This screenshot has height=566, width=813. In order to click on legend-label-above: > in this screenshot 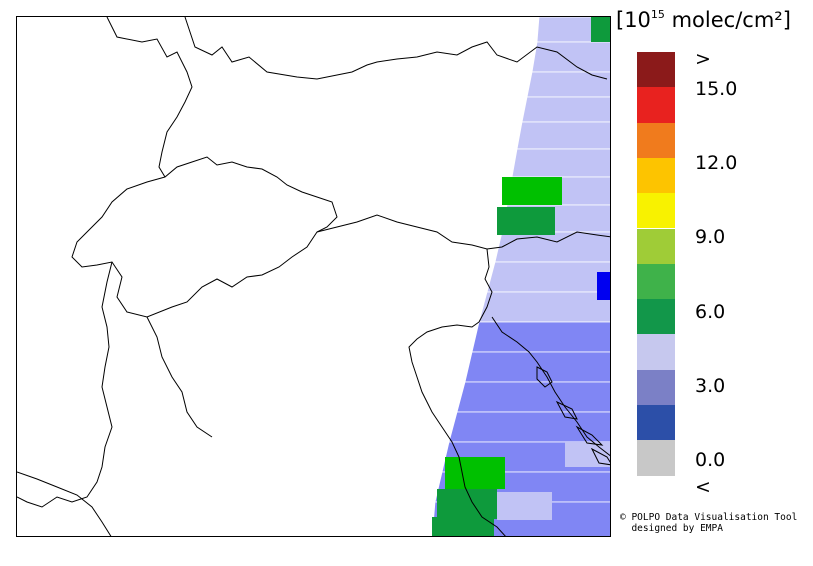, I will do `click(703, 59)`.